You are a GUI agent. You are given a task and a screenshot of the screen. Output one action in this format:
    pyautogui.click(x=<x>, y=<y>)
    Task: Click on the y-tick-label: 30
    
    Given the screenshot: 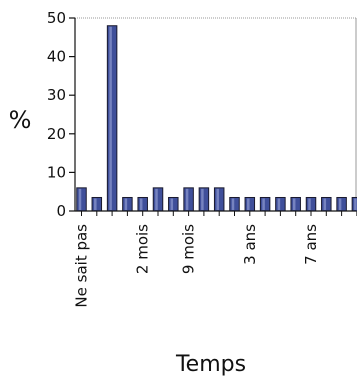 What is the action you would take?
    pyautogui.click(x=56, y=95)
    